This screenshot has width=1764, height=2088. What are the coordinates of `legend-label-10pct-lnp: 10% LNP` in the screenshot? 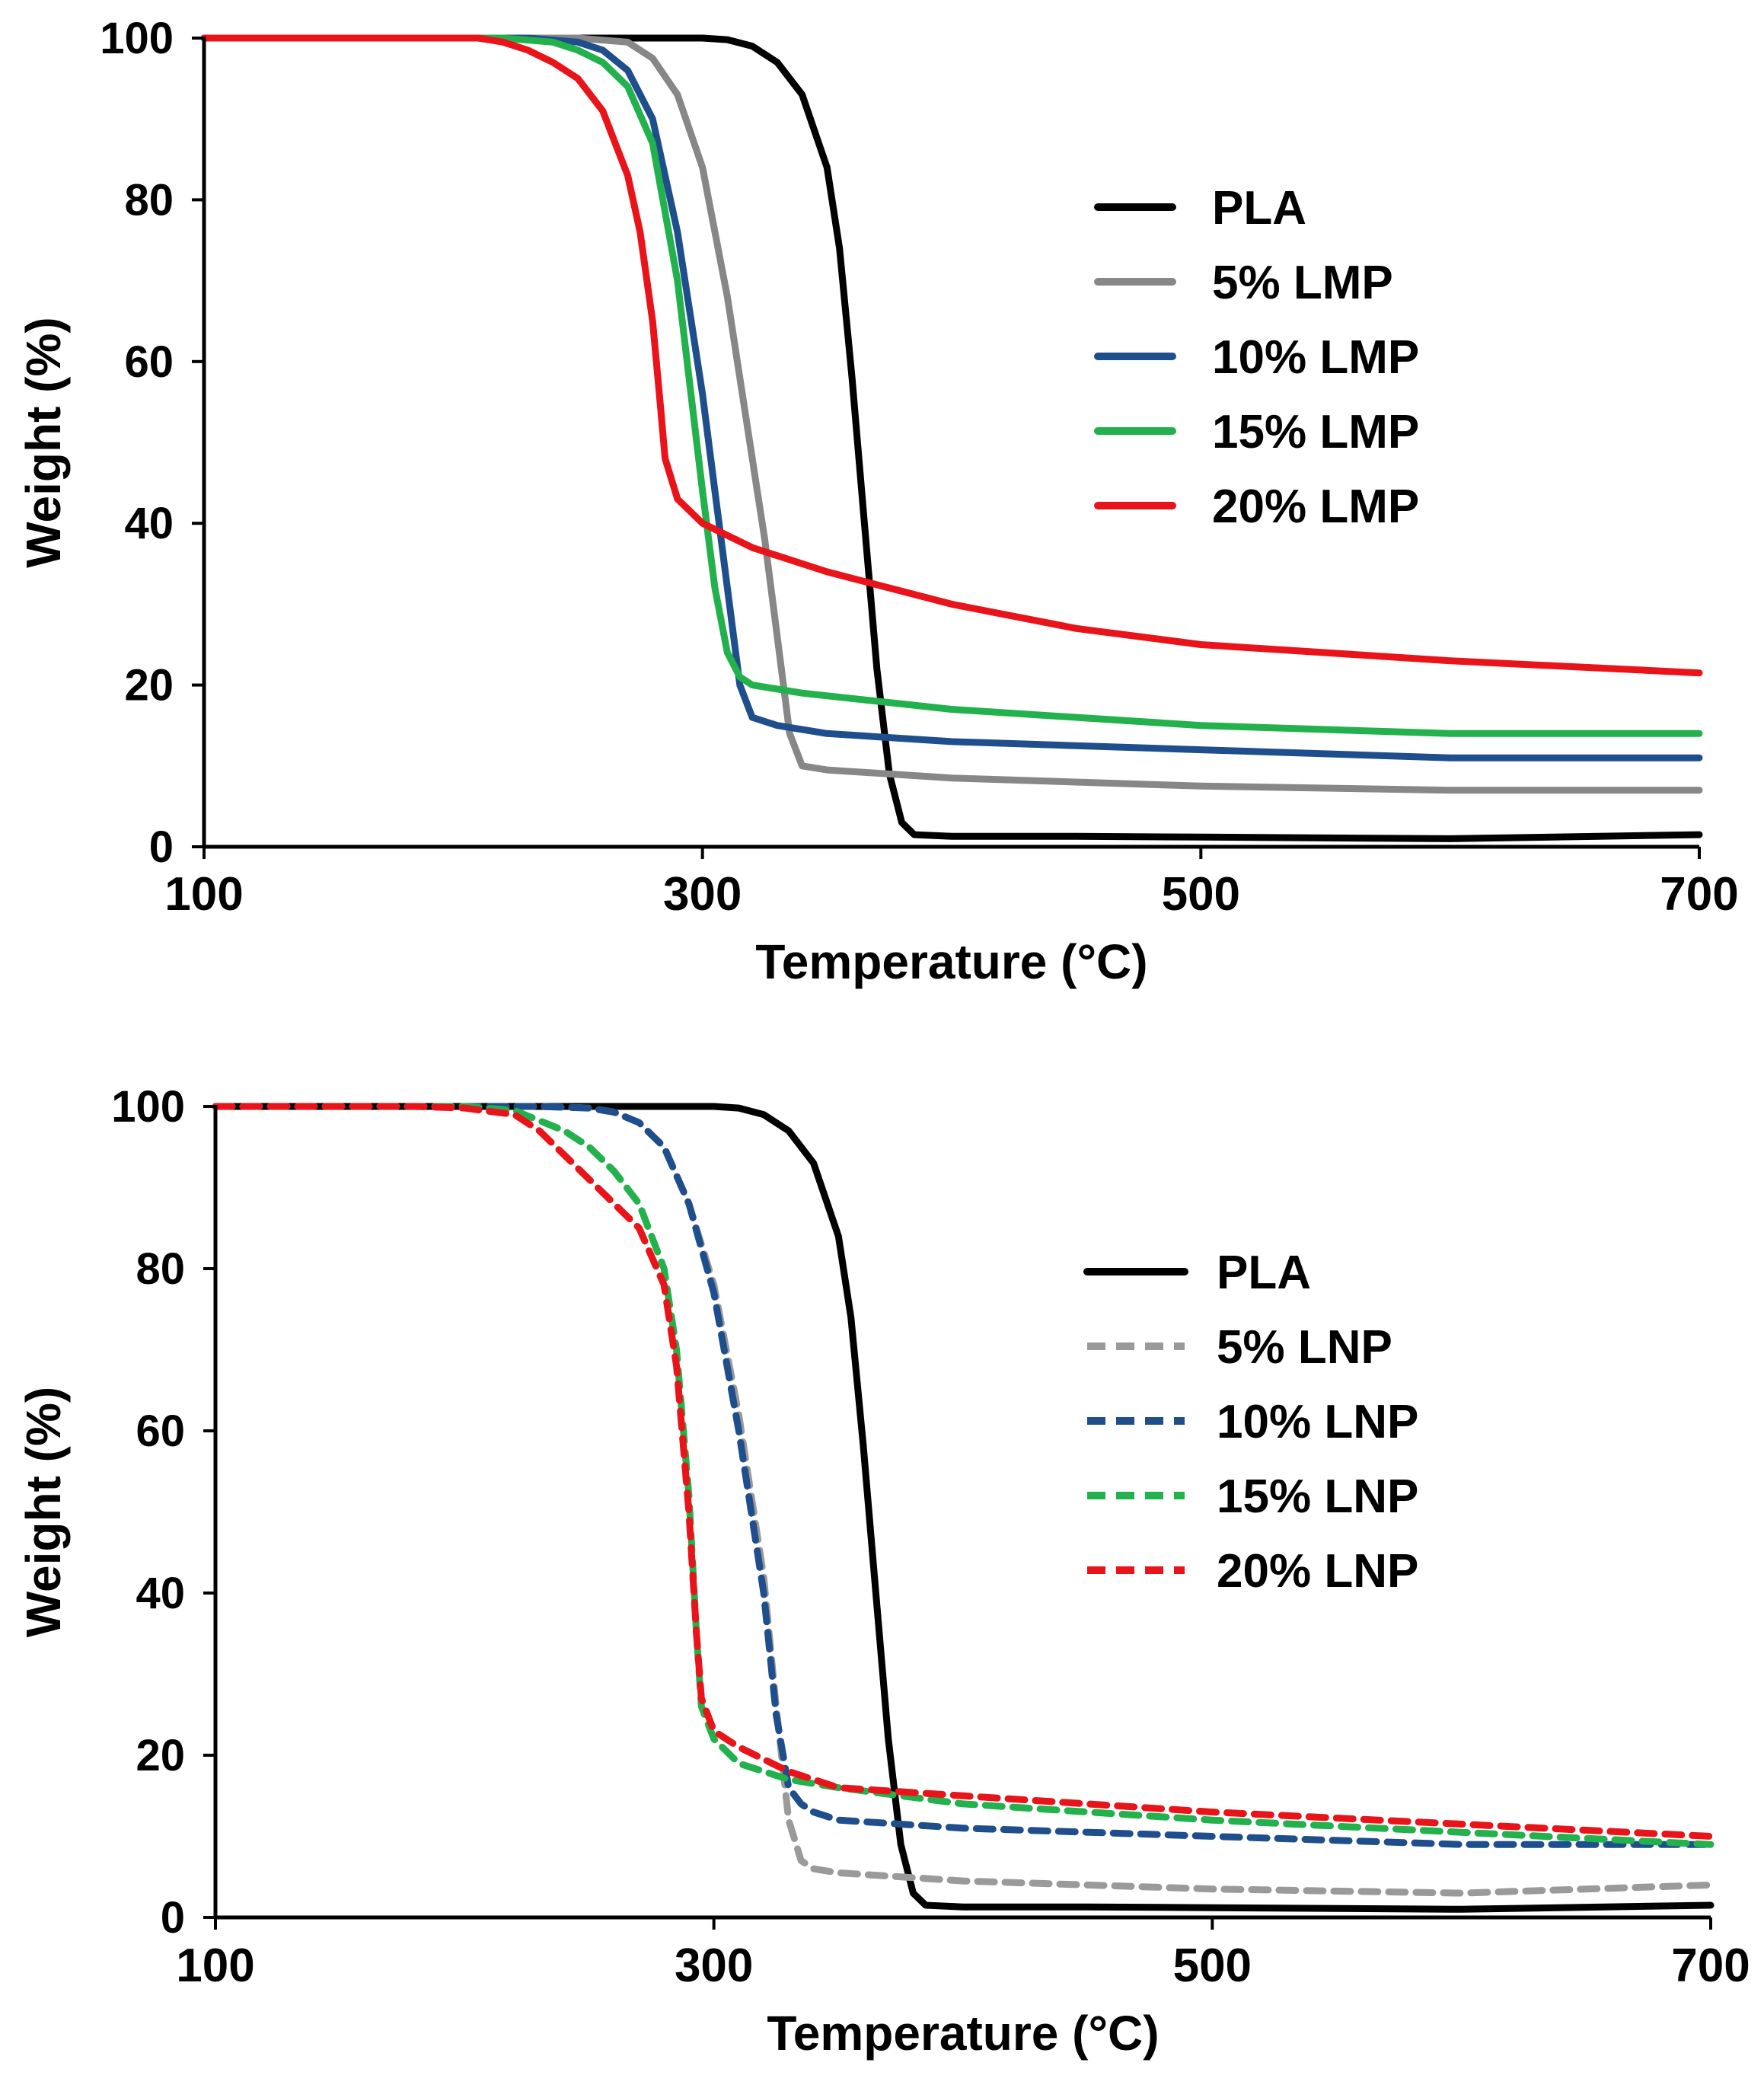 It's located at (1317, 1422).